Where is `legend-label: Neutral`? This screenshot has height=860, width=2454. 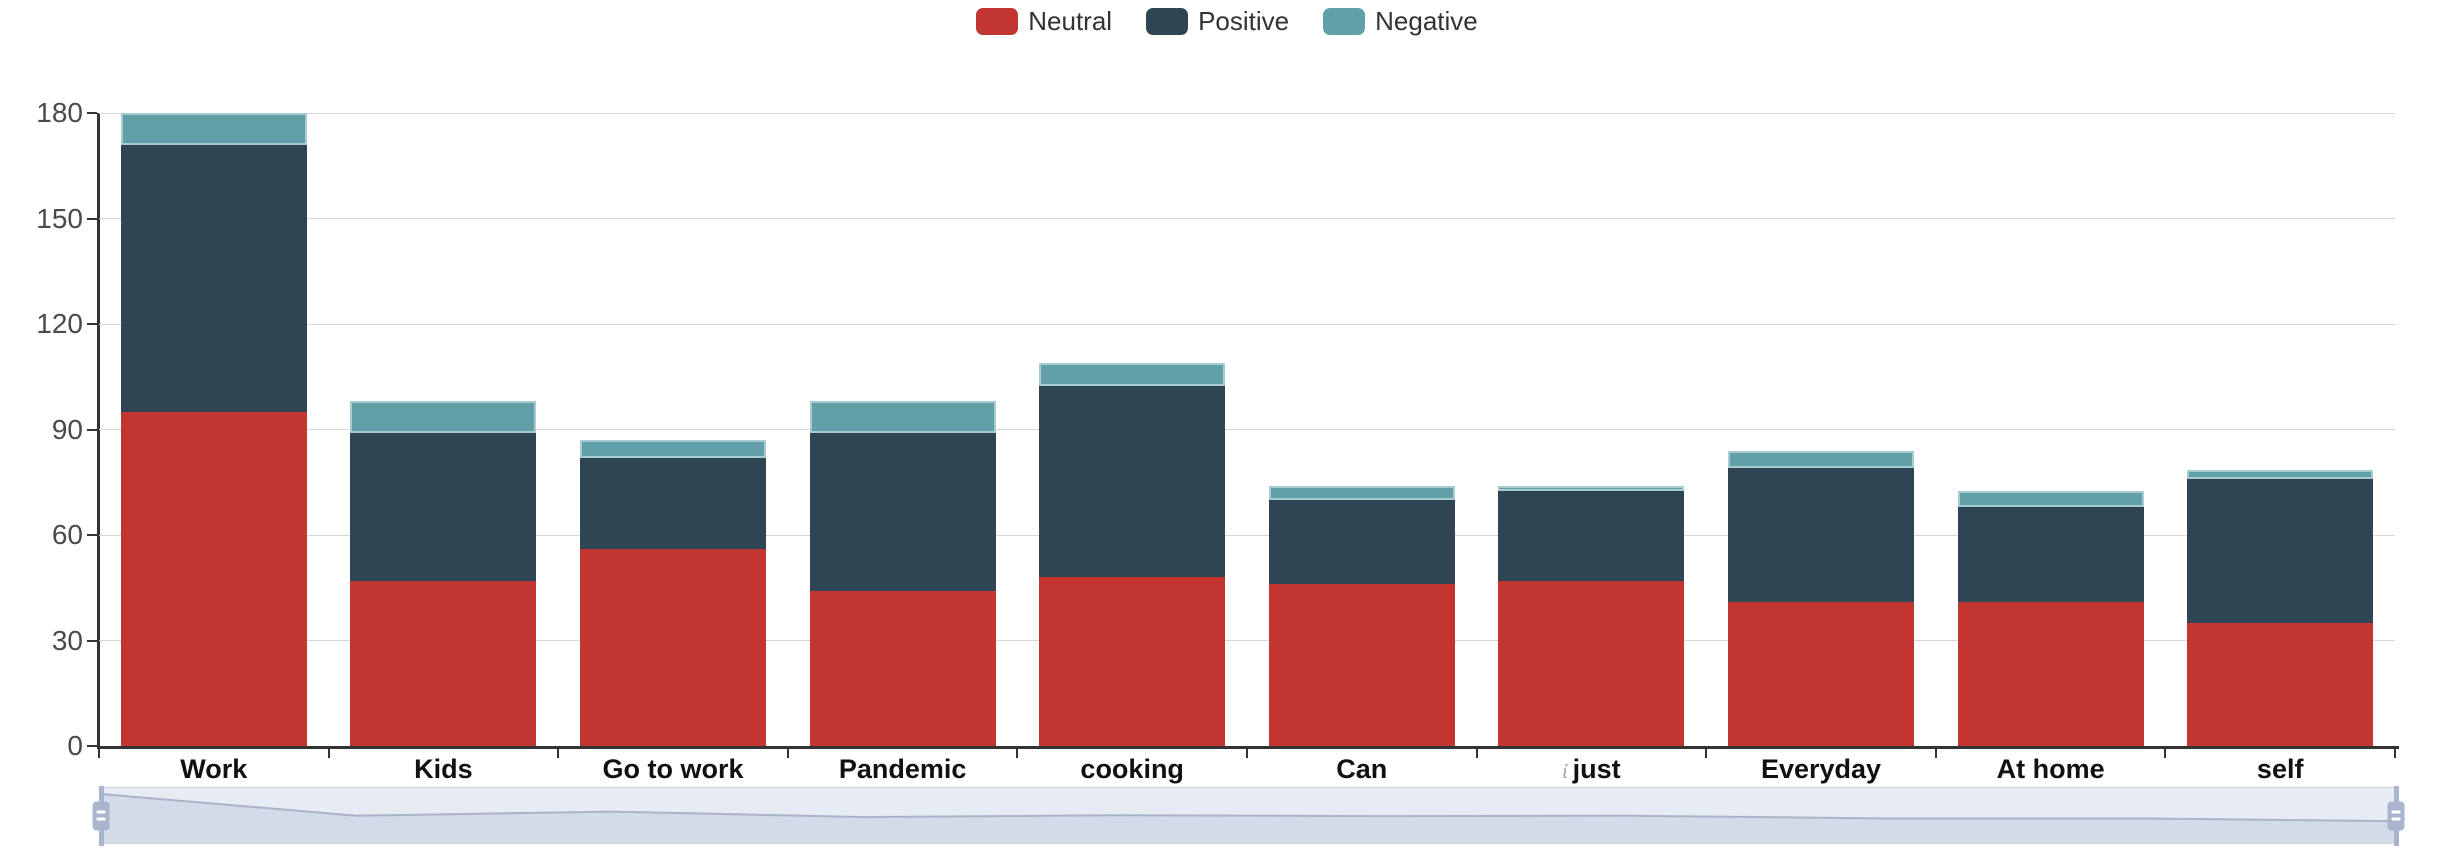 legend-label: Neutral is located at coordinates (1070, 21).